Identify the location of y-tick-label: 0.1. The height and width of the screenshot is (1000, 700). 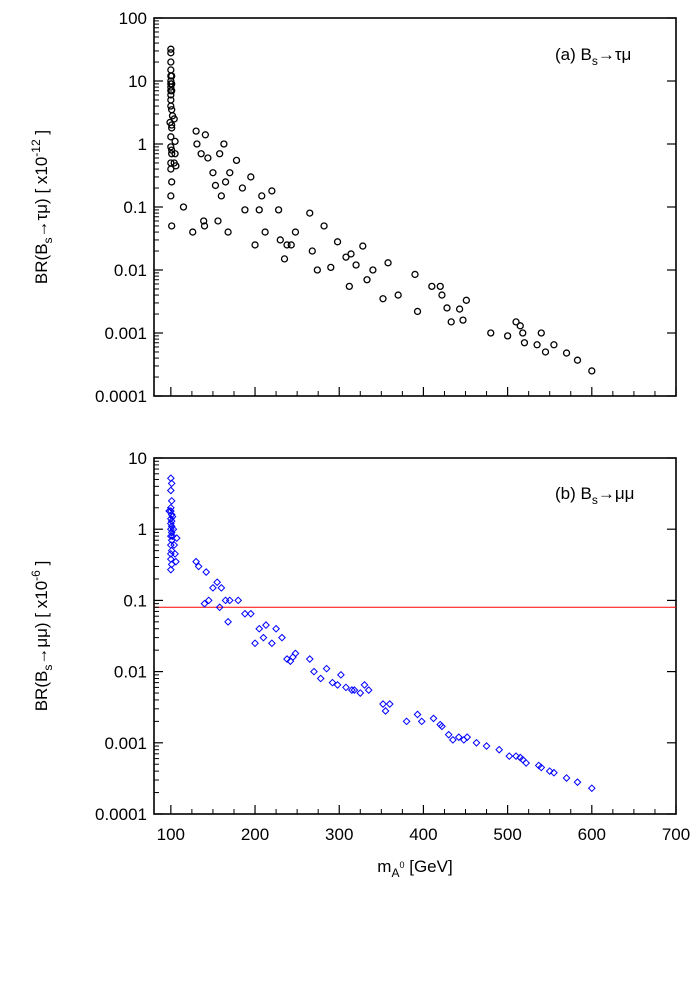
(135, 600).